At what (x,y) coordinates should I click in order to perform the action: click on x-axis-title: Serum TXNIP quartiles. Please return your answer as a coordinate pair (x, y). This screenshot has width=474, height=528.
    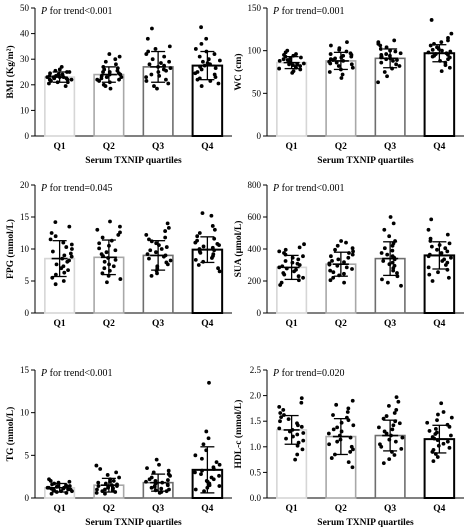
    Looking at the image, I should click on (365, 523).